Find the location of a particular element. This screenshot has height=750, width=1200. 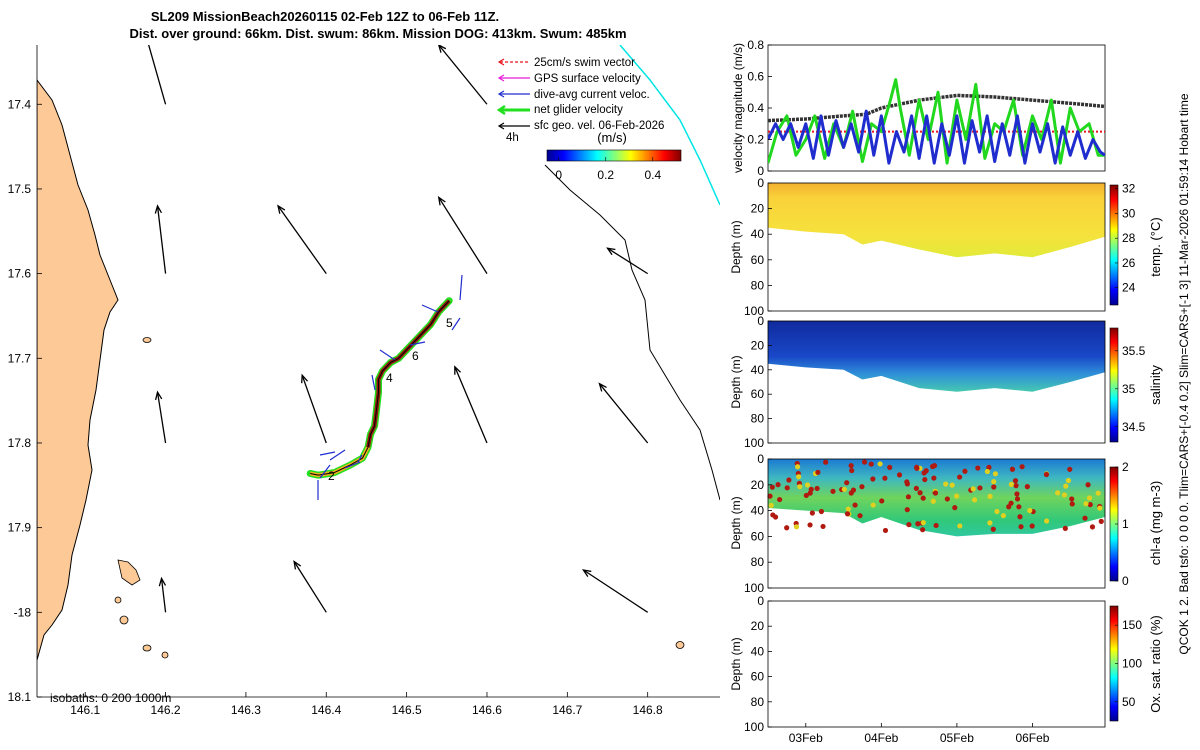

depth-tick-label: 60 is located at coordinates (758, 394).